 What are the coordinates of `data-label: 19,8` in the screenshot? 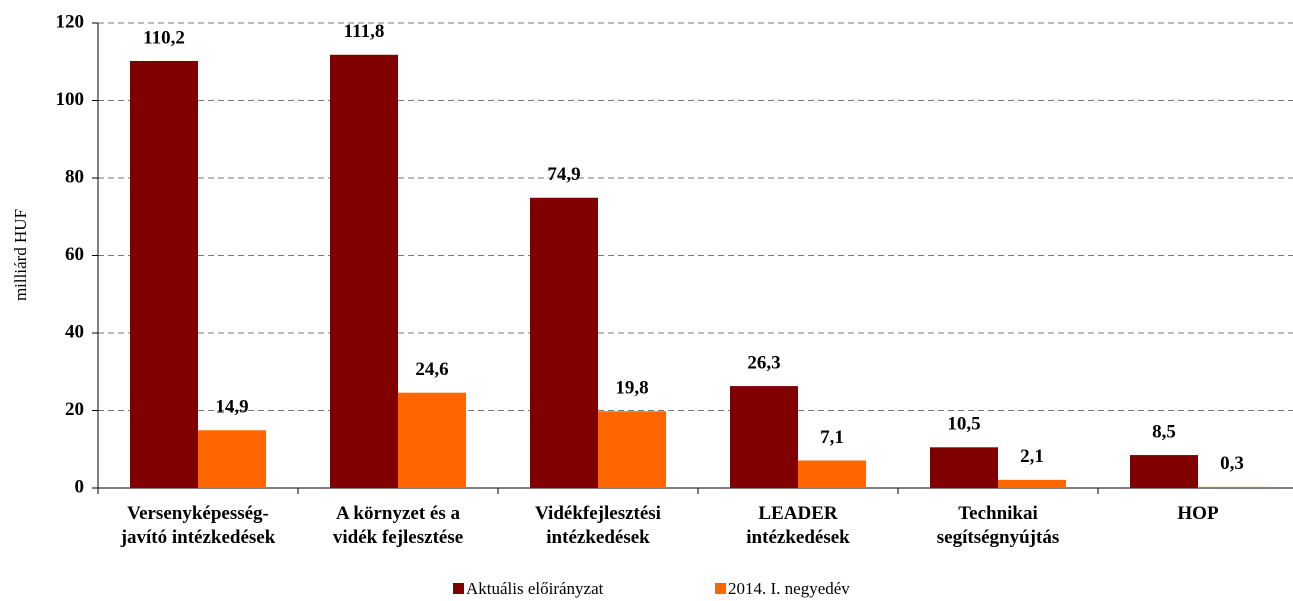 It's located at (631, 388).